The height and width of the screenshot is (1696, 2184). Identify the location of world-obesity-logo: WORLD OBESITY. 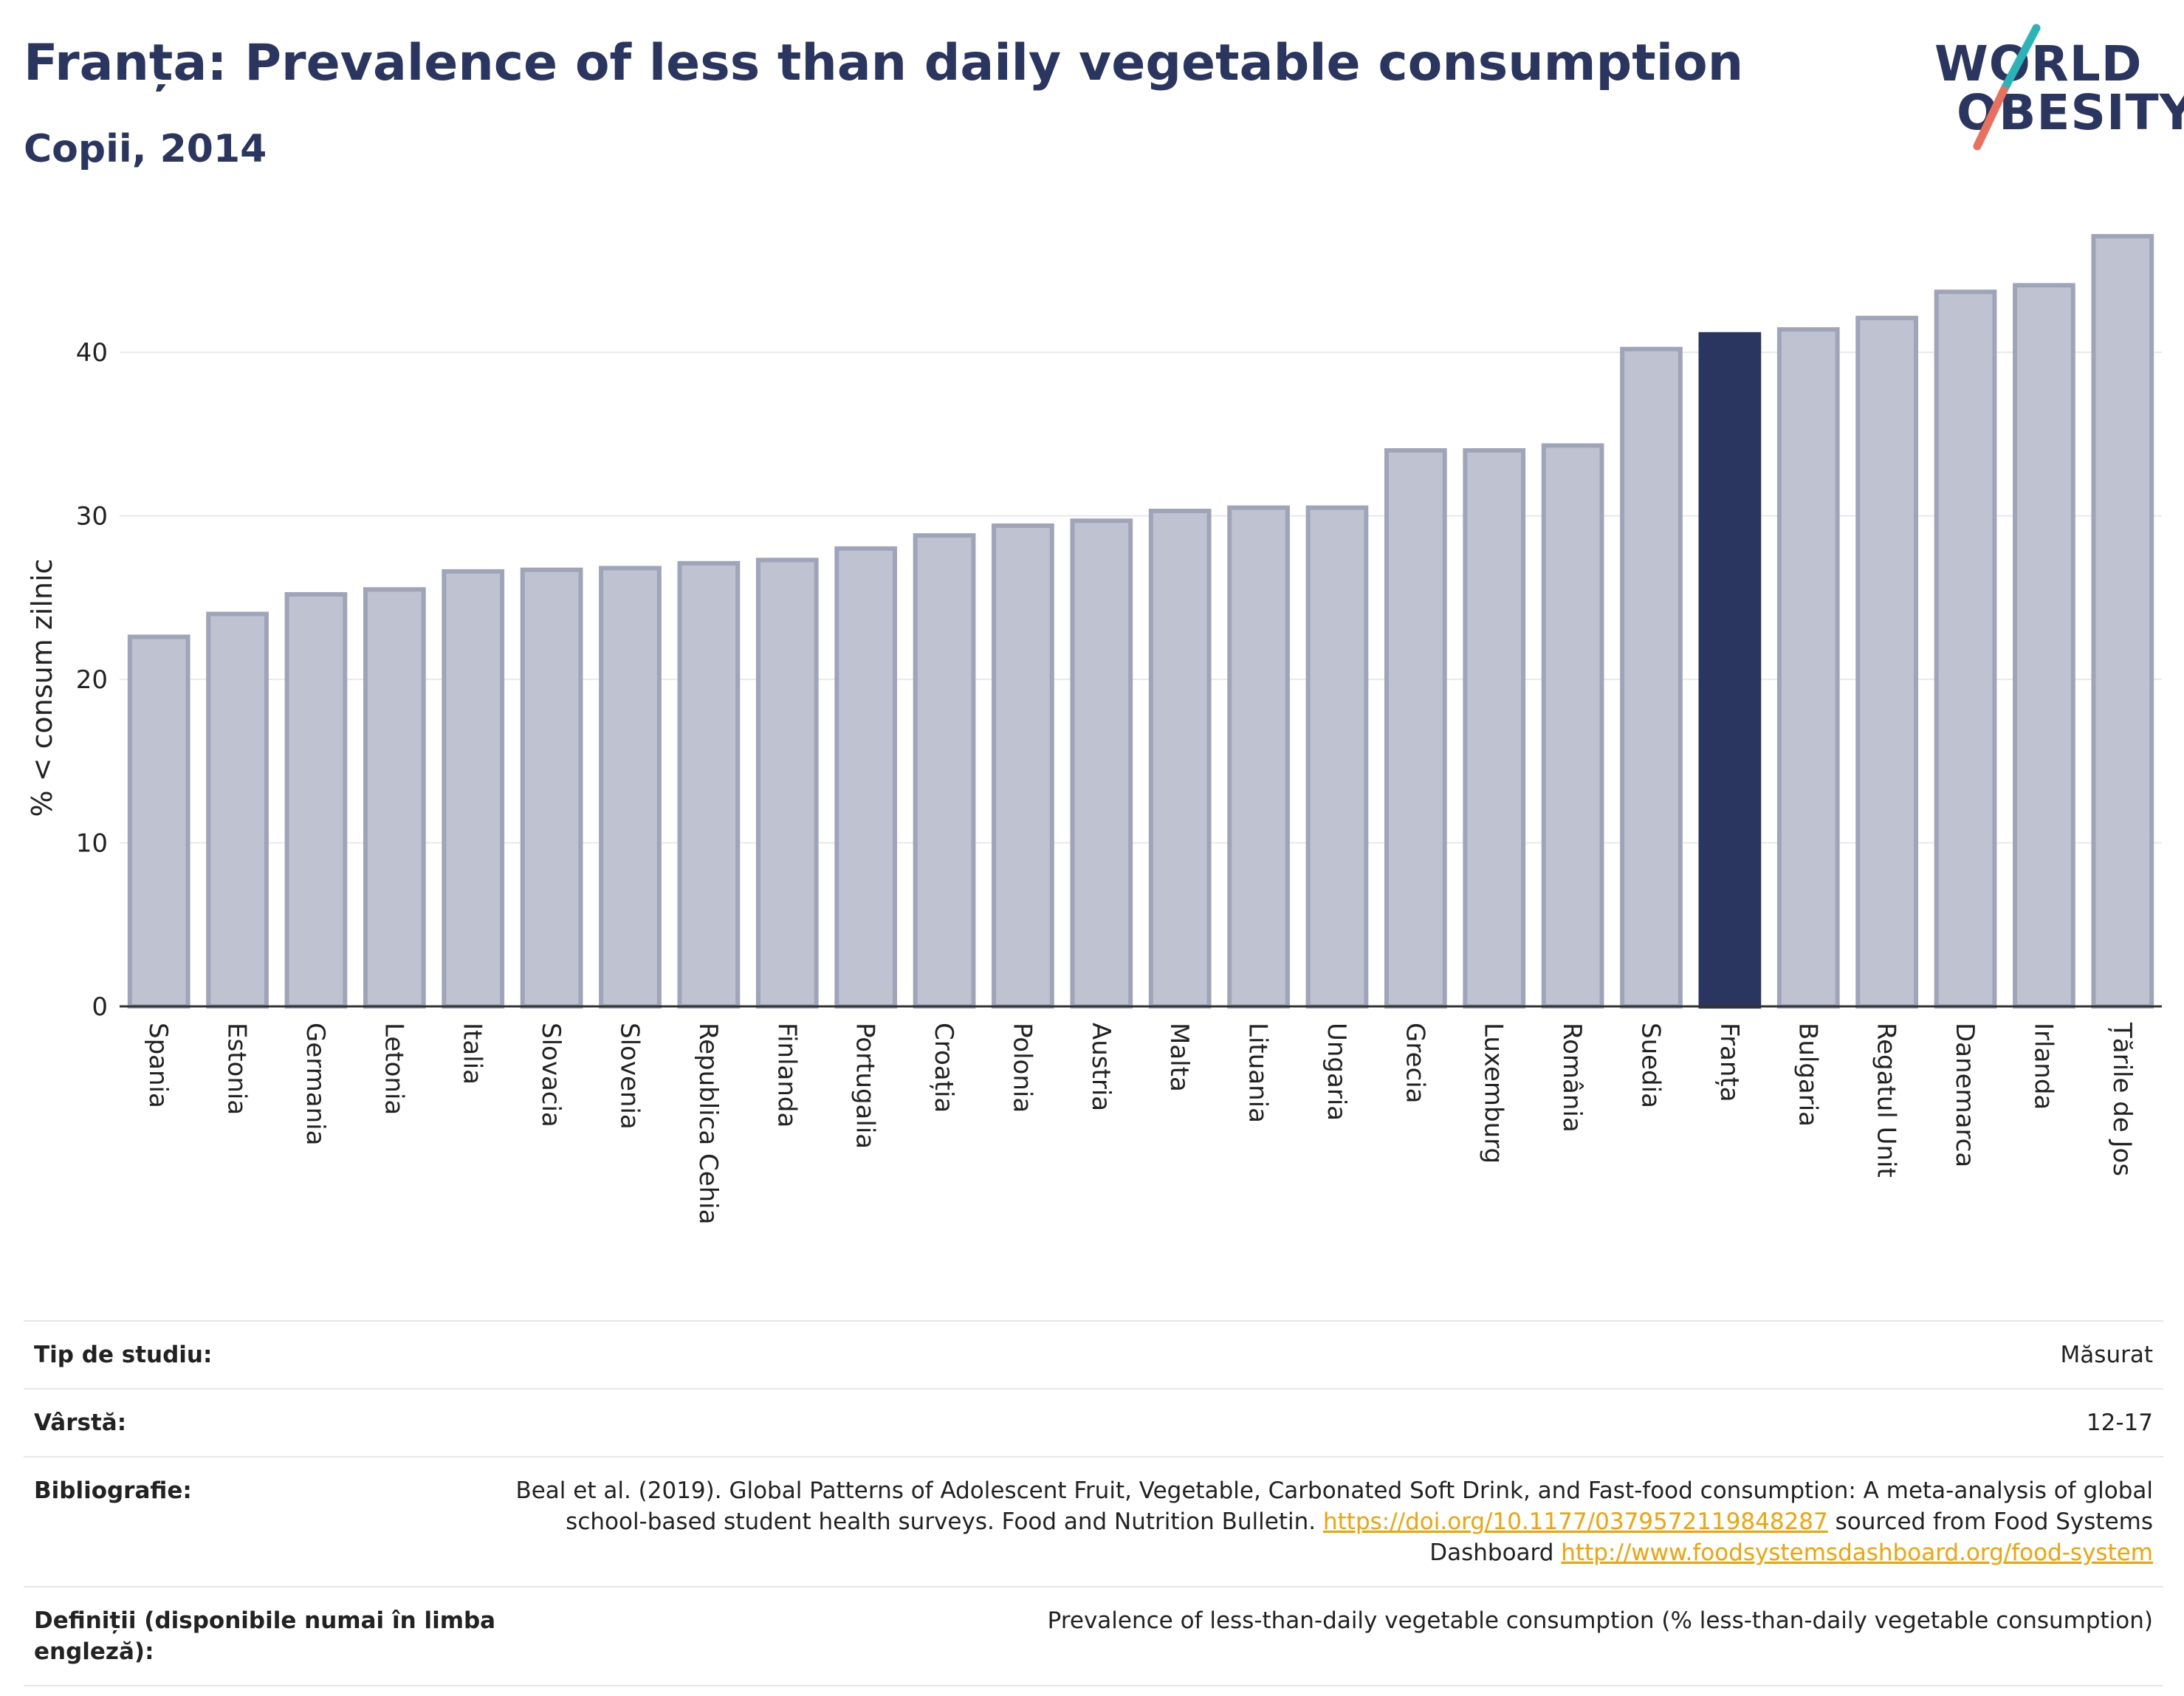
(2055, 88).